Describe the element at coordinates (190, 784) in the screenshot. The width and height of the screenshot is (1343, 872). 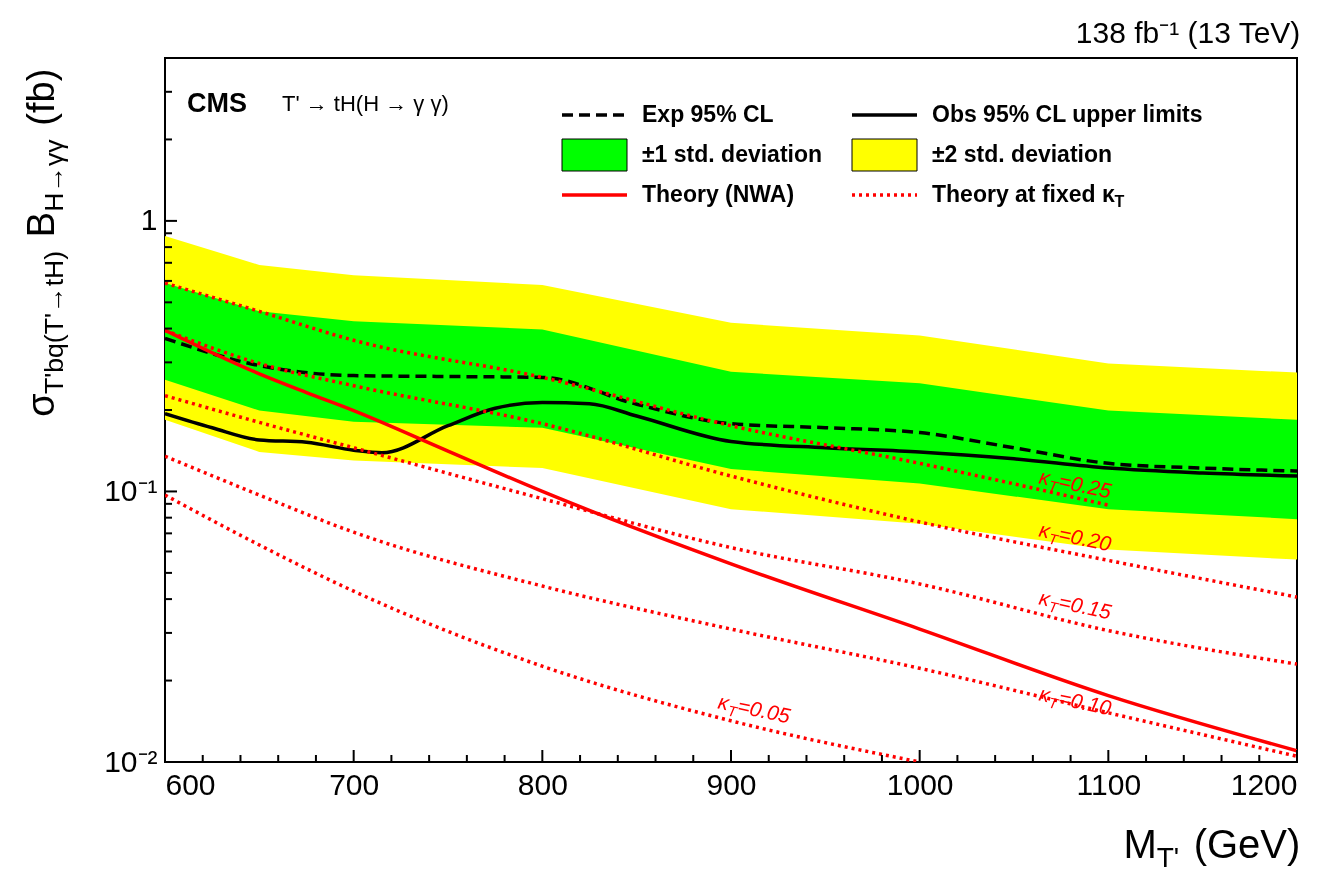
I see `x-tick-label: 600` at that location.